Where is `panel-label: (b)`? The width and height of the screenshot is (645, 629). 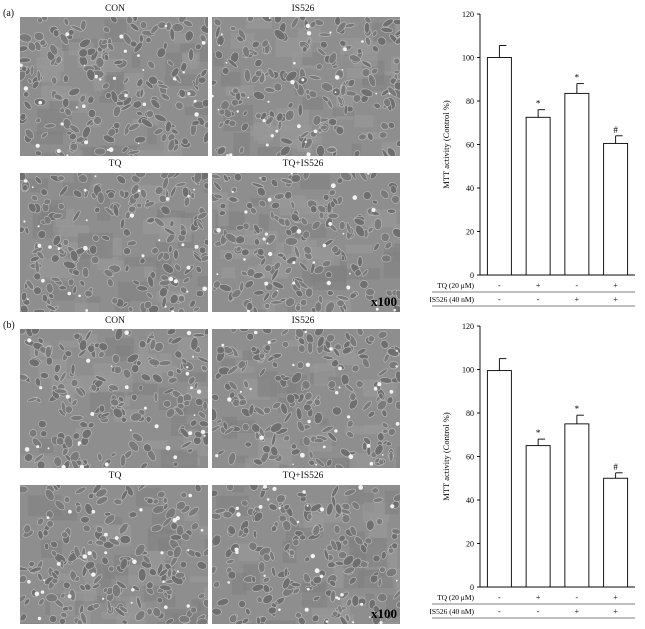
panel-label: (b) is located at coordinates (9, 325).